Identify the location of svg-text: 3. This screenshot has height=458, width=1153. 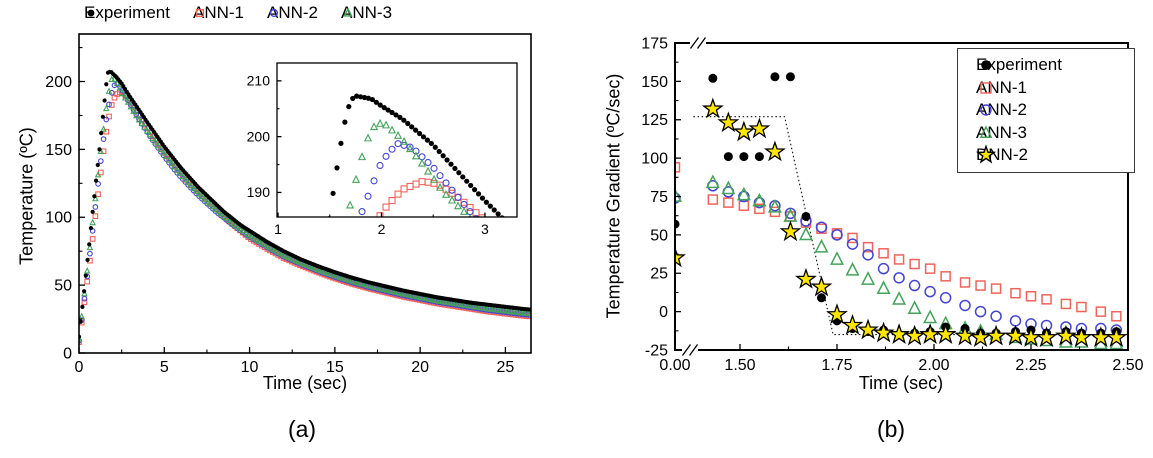
(485, 229).